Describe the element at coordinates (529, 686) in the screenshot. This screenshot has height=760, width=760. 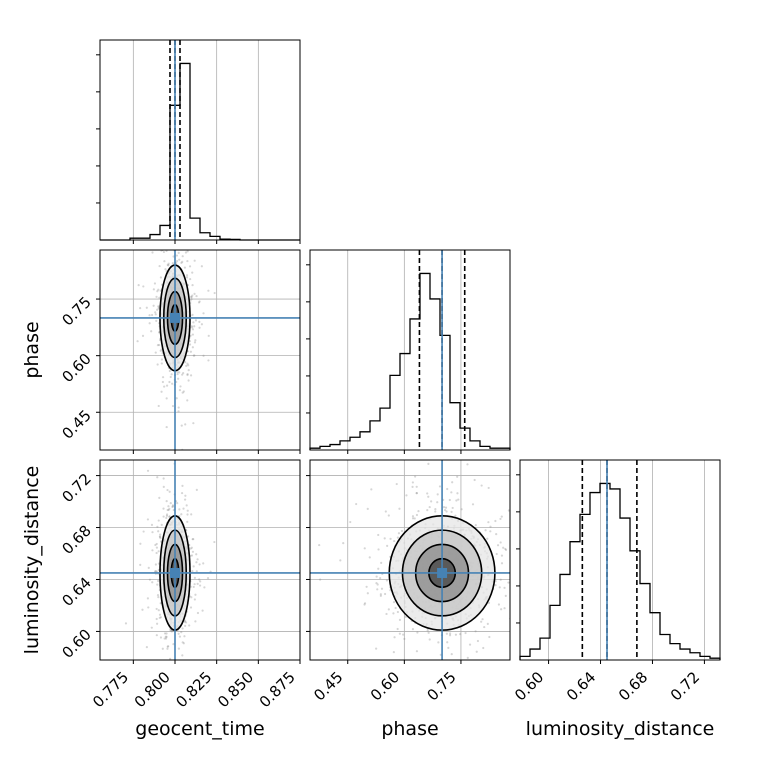
I see `x-tick-label-luminosity_distance-0: 0.60` at that location.